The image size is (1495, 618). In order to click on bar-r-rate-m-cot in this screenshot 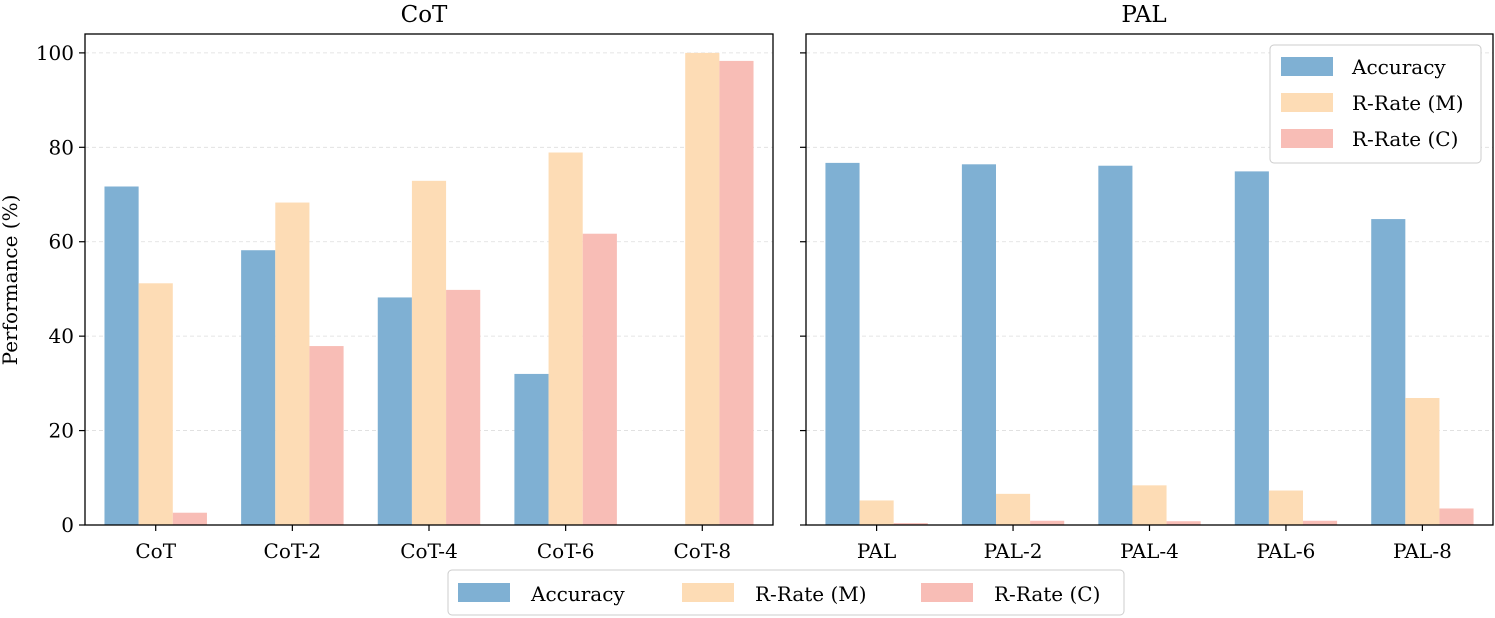, I will do `click(155, 404)`.